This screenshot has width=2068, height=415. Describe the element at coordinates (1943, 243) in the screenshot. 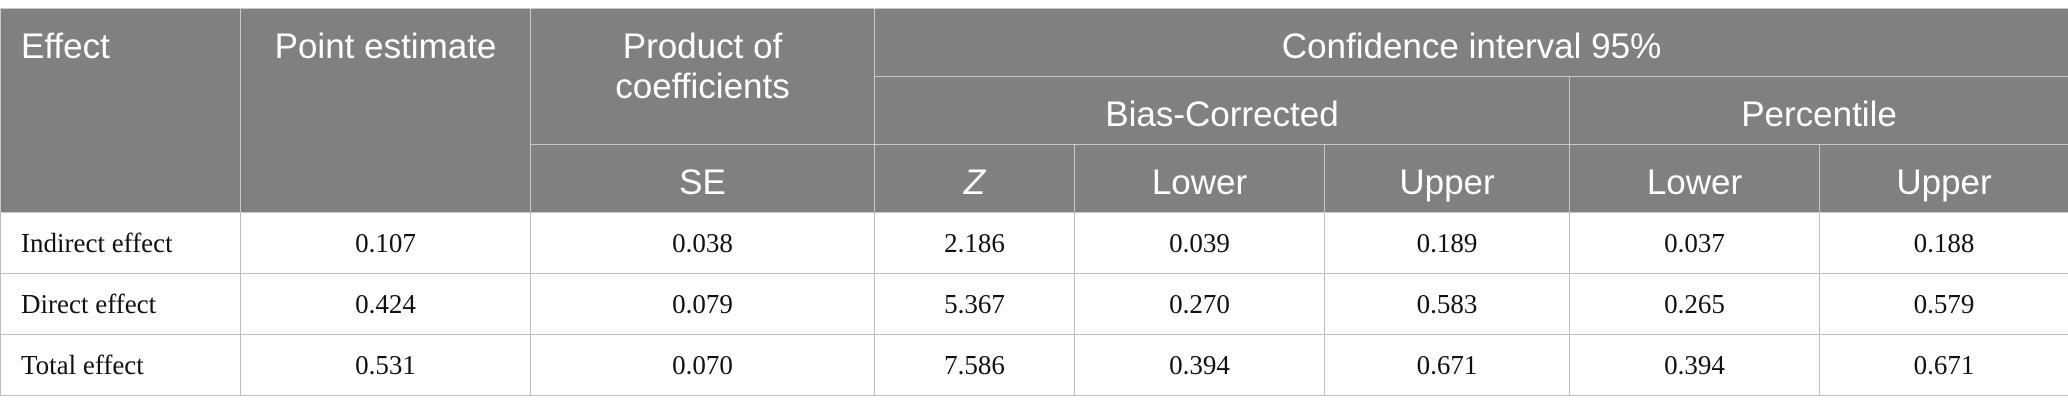

I see `cell-pc-upper: 0.188` at that location.